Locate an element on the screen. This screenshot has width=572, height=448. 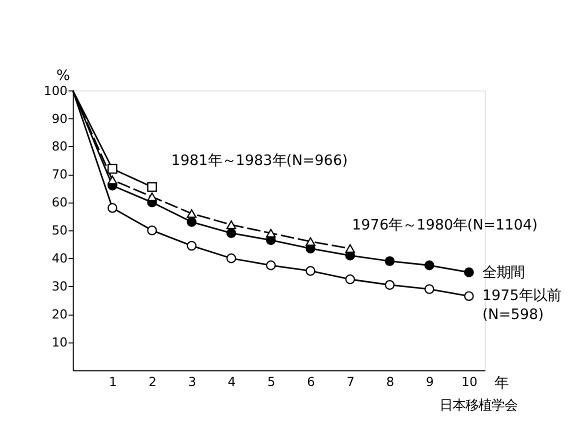
y-tick-label: 70 is located at coordinates (60, 174).